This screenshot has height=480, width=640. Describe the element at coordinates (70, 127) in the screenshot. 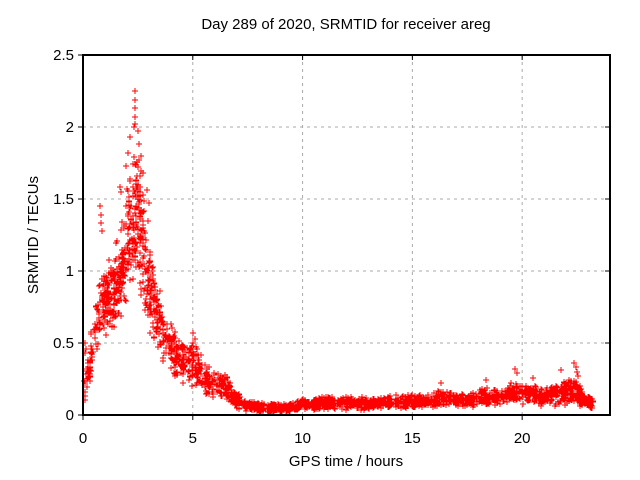

I see `y-tick-label: 2` at that location.